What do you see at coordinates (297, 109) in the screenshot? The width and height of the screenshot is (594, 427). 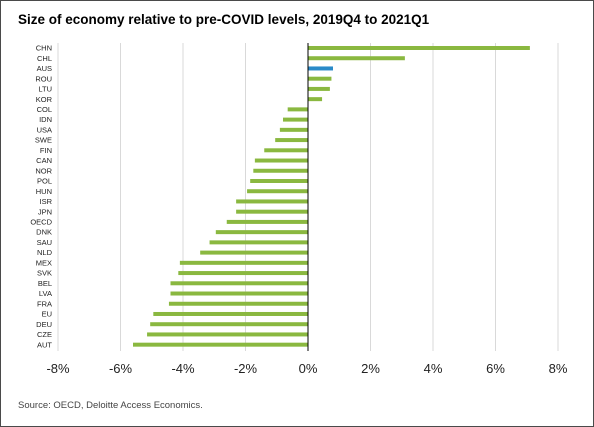 I see `bar-col` at bounding box center [297, 109].